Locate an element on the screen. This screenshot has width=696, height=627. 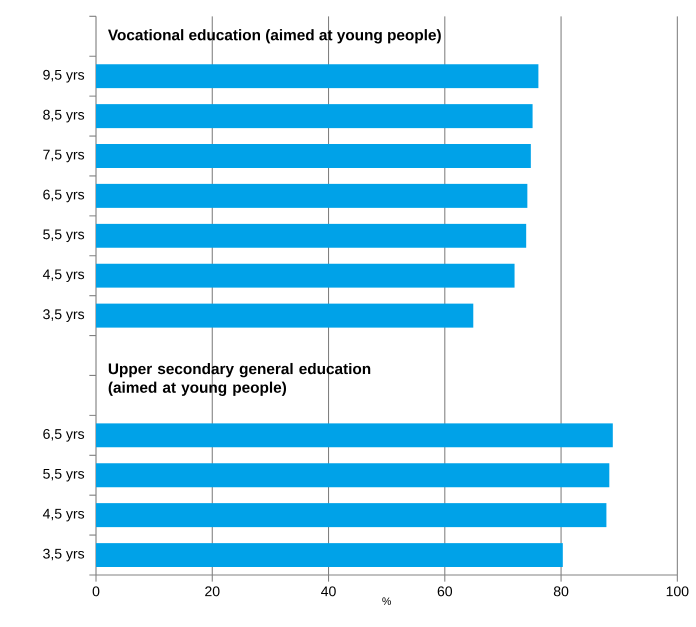
x-tick-label: 100 is located at coordinates (677, 591).